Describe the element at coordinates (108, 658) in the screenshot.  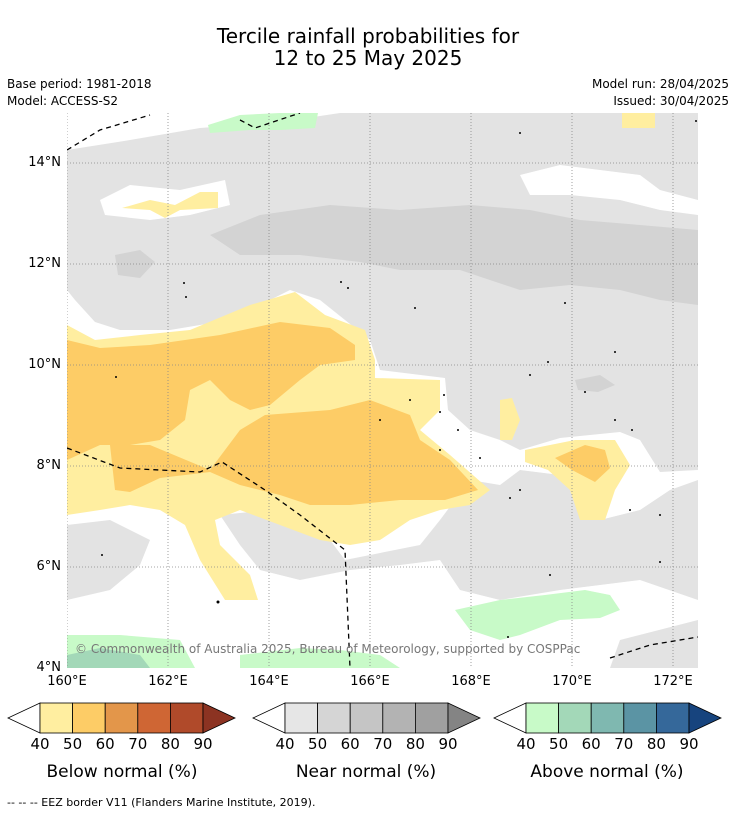
I see `above-normal-50-region` at that location.